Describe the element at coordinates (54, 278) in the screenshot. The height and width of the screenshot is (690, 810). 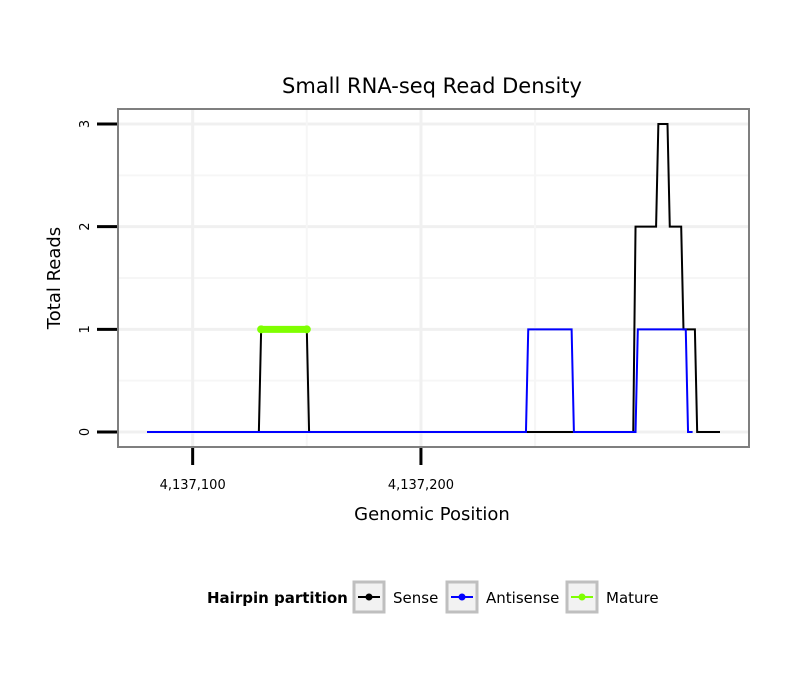
I see `y-axis-title: Total Reads` at that location.